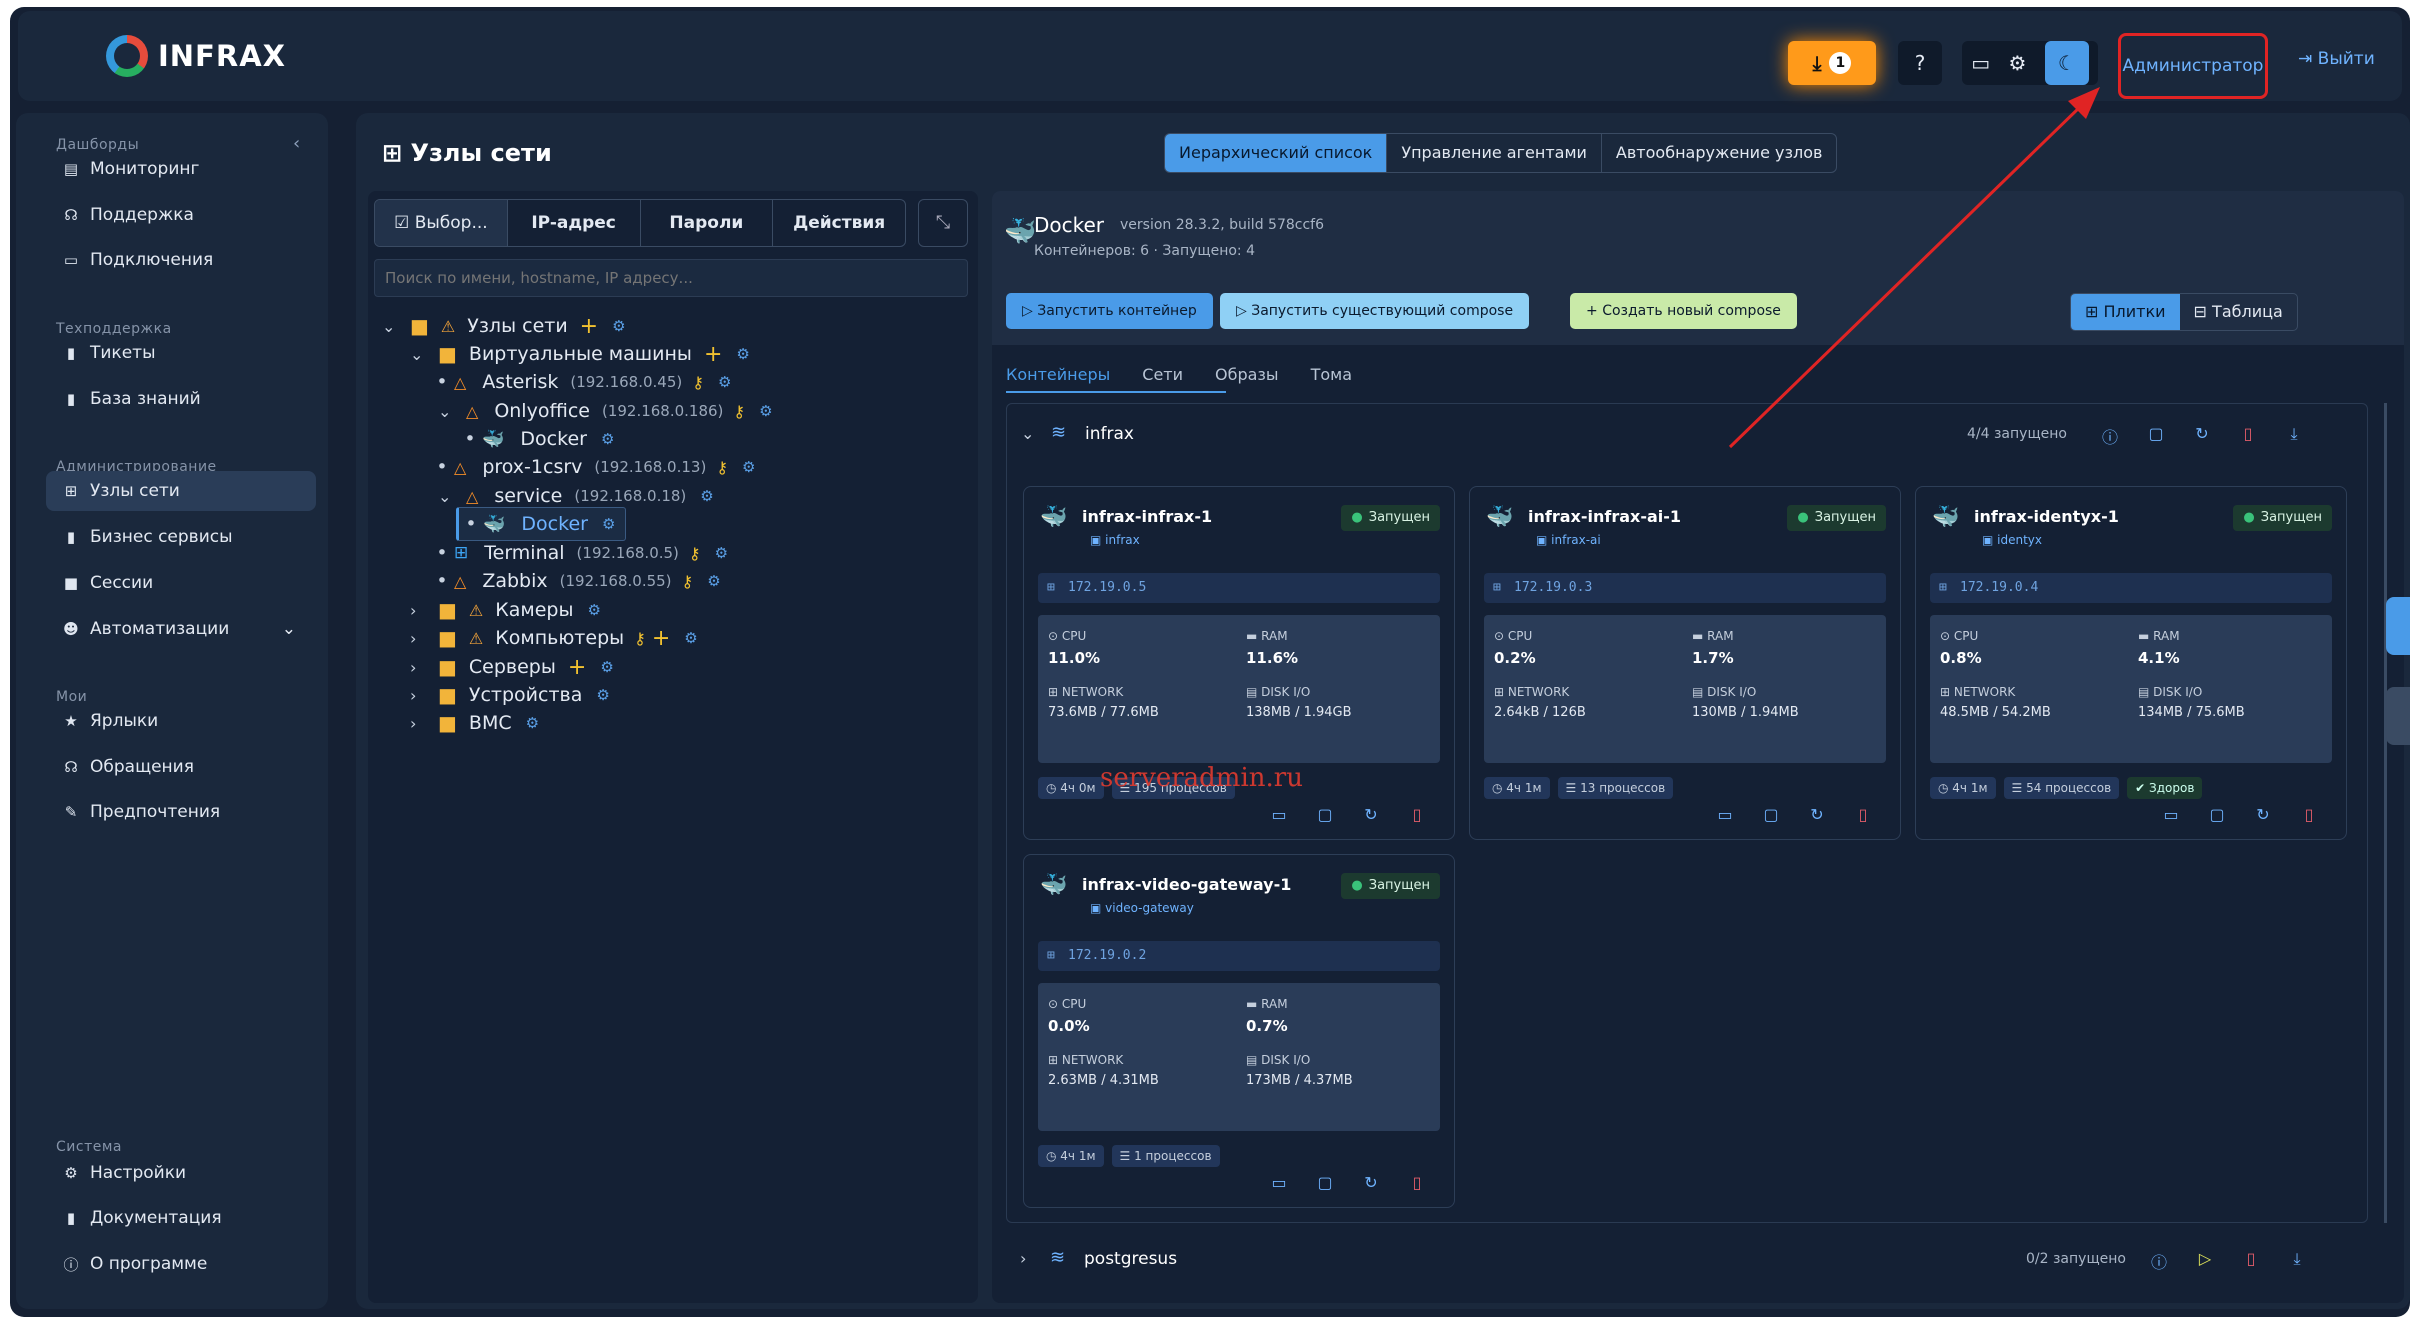 The width and height of the screenshot is (2420, 1325). What do you see at coordinates (1836, 518) in the screenshot?
I see `status-badge: Запущен` at bounding box center [1836, 518].